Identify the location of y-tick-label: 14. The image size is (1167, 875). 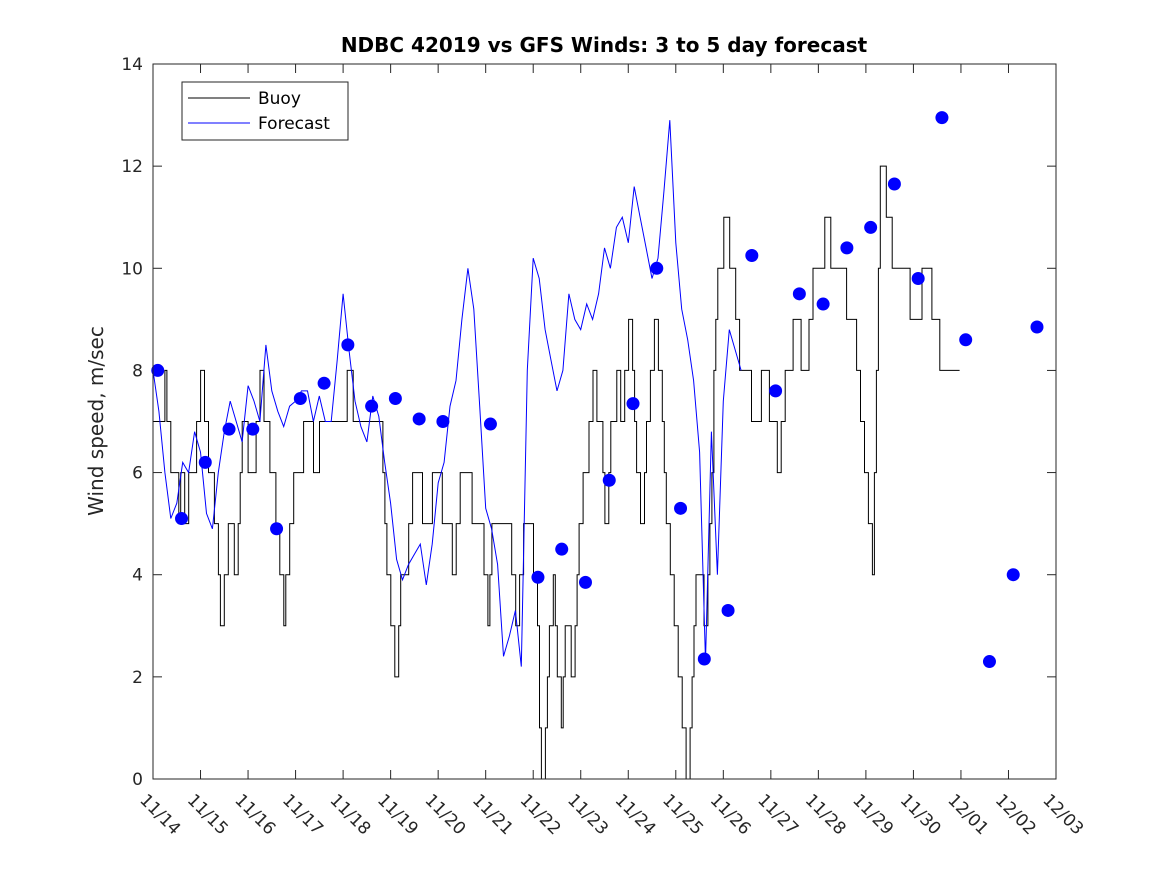
(132, 65).